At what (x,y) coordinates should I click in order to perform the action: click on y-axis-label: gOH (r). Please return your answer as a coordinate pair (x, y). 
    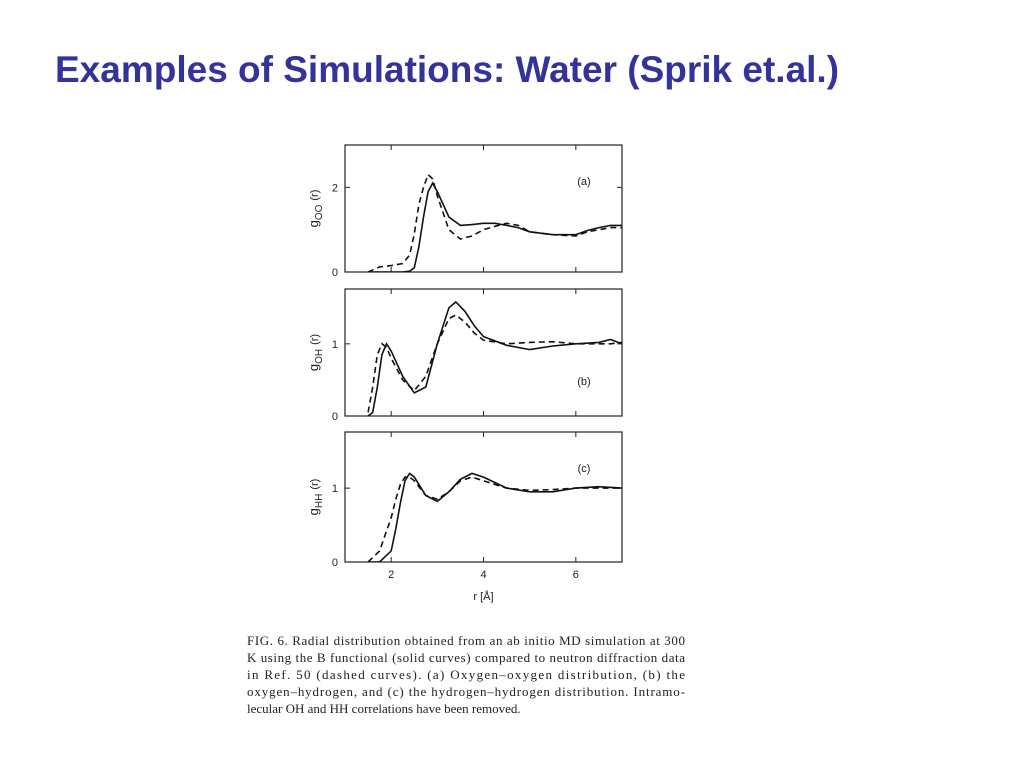
    Looking at the image, I should click on (315, 352).